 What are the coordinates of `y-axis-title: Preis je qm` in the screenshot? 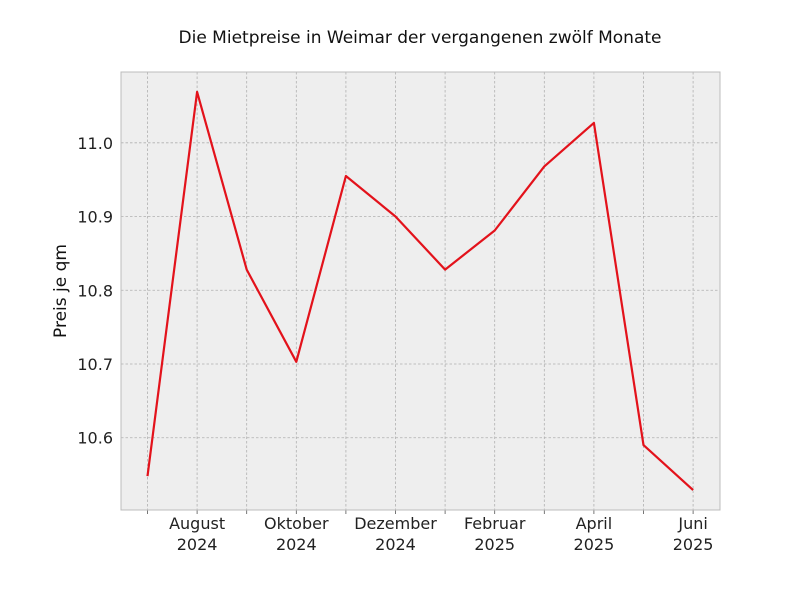 It's located at (61, 291).